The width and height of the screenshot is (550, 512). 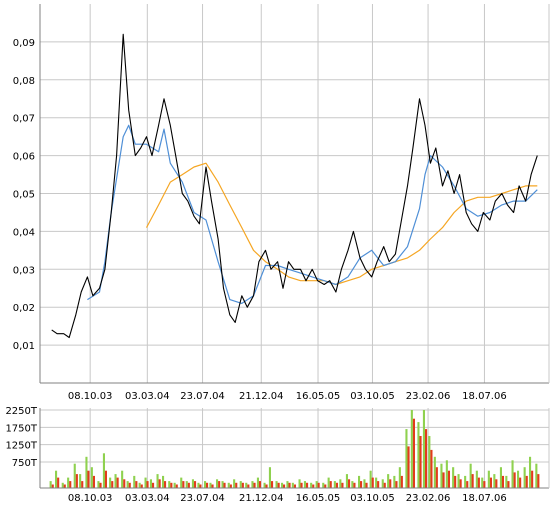 What do you see at coordinates (24, 270) in the screenshot?
I see `y-tick-label: 0,03` at bounding box center [24, 270].